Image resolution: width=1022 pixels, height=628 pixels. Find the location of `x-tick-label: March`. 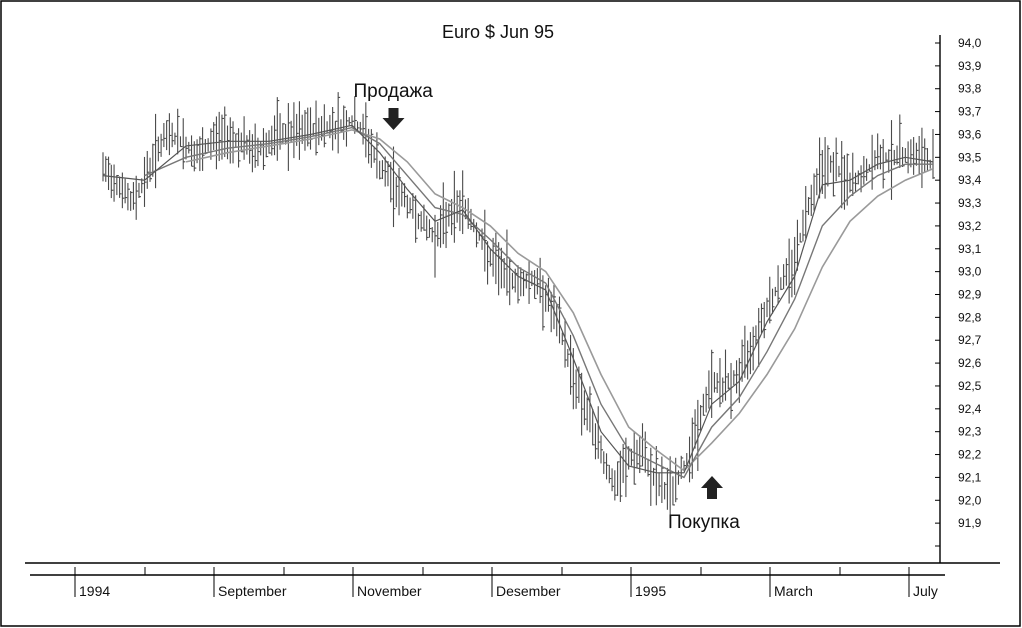

x-tick-label: March is located at coordinates (793, 591).